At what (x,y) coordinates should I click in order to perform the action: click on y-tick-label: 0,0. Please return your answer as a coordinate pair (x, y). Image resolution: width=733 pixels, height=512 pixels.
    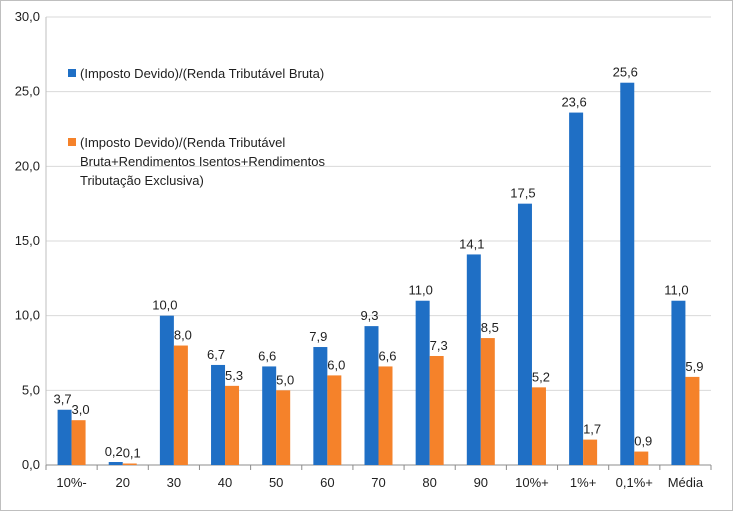
    Looking at the image, I should click on (31, 464).